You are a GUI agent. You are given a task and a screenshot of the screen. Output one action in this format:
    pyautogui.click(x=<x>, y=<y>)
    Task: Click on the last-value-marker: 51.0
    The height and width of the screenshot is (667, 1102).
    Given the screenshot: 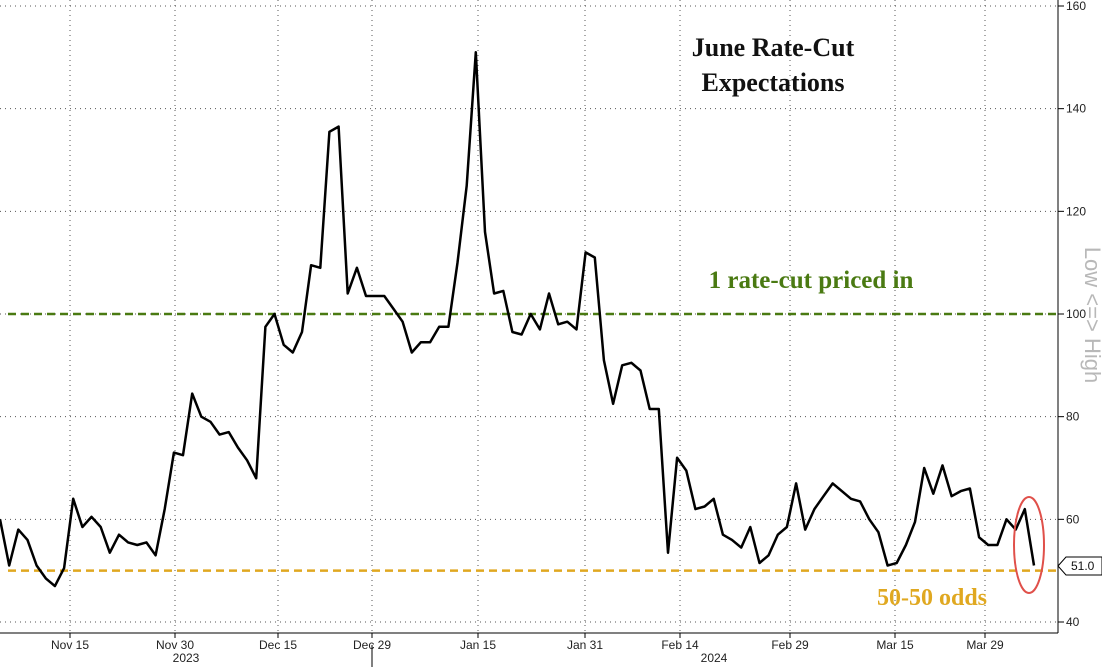 What is the action you would take?
    pyautogui.click(x=1079, y=566)
    